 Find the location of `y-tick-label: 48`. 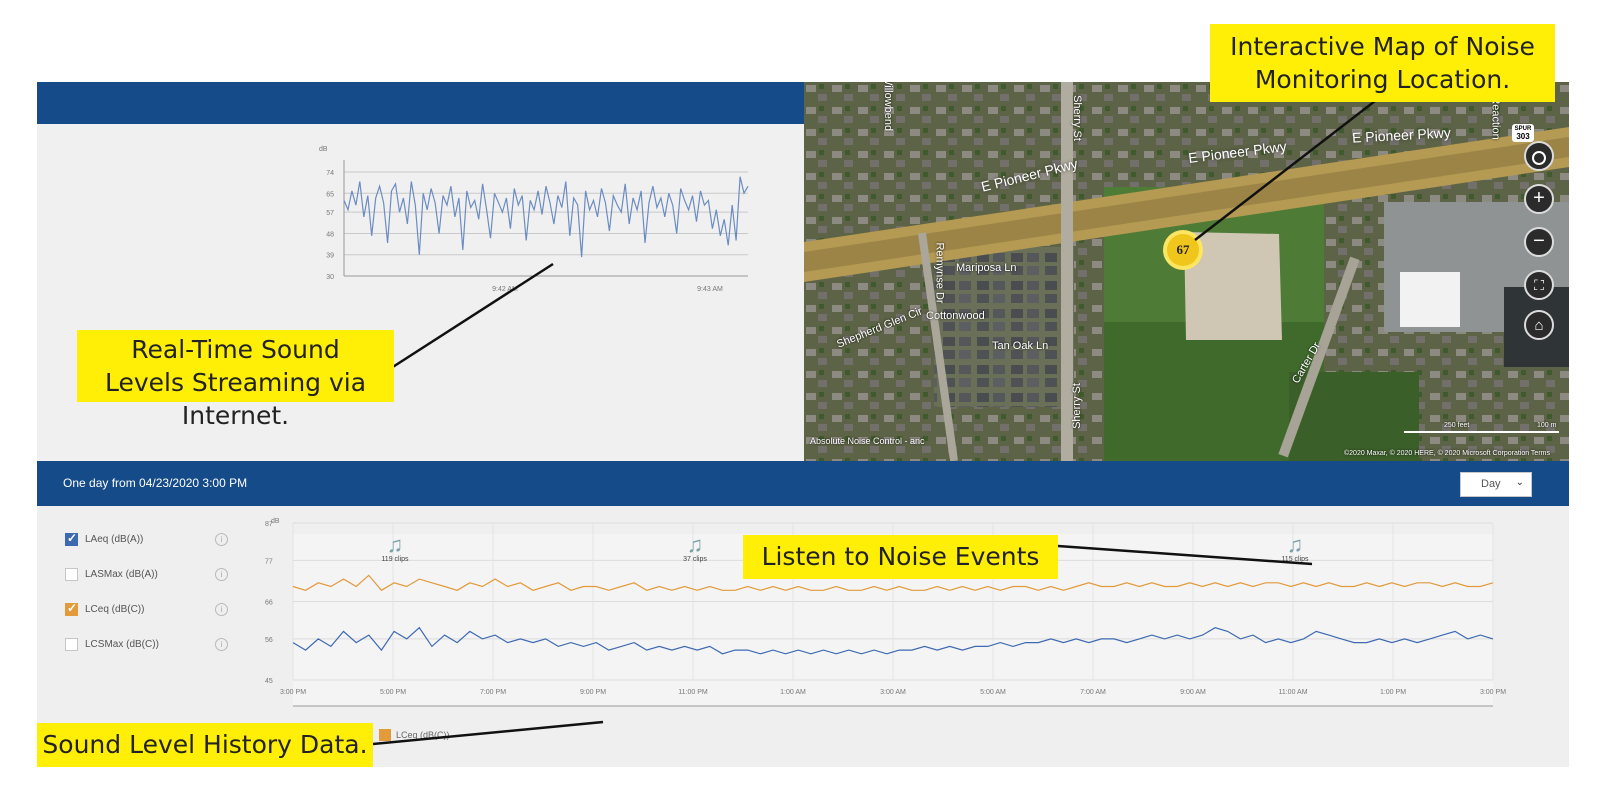

y-tick-label: 48 is located at coordinates (330, 234).